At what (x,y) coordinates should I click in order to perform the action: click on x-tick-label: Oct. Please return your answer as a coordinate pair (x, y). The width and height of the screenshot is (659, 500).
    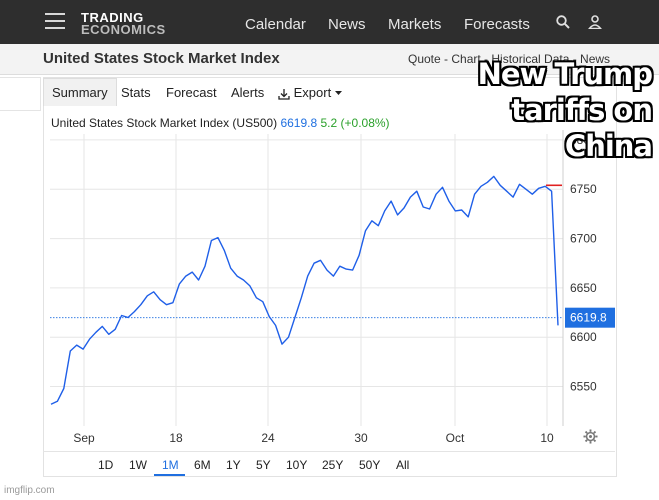
    Looking at the image, I should click on (455, 438).